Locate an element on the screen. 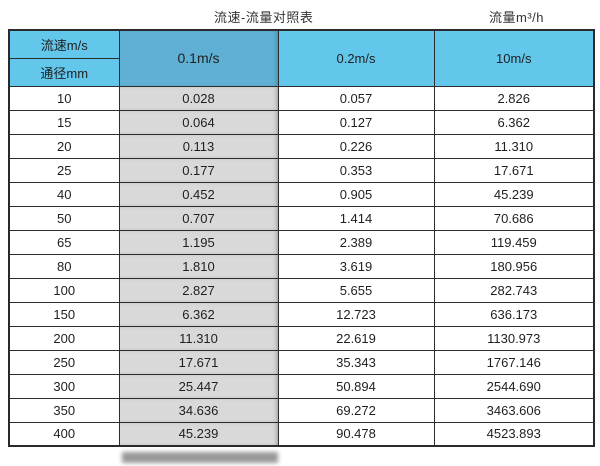  diameter-cell: 20 is located at coordinates (64, 146).